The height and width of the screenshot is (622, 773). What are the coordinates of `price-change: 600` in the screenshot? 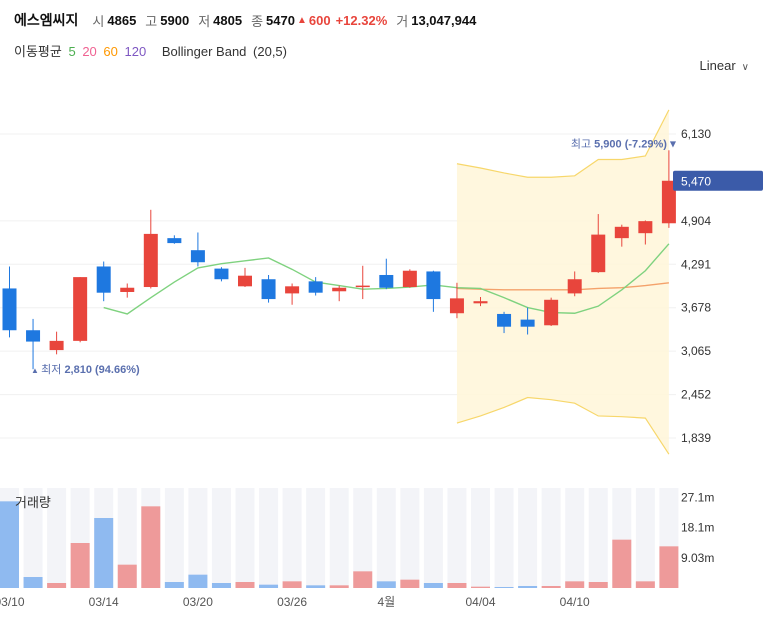 It's located at (319, 20).